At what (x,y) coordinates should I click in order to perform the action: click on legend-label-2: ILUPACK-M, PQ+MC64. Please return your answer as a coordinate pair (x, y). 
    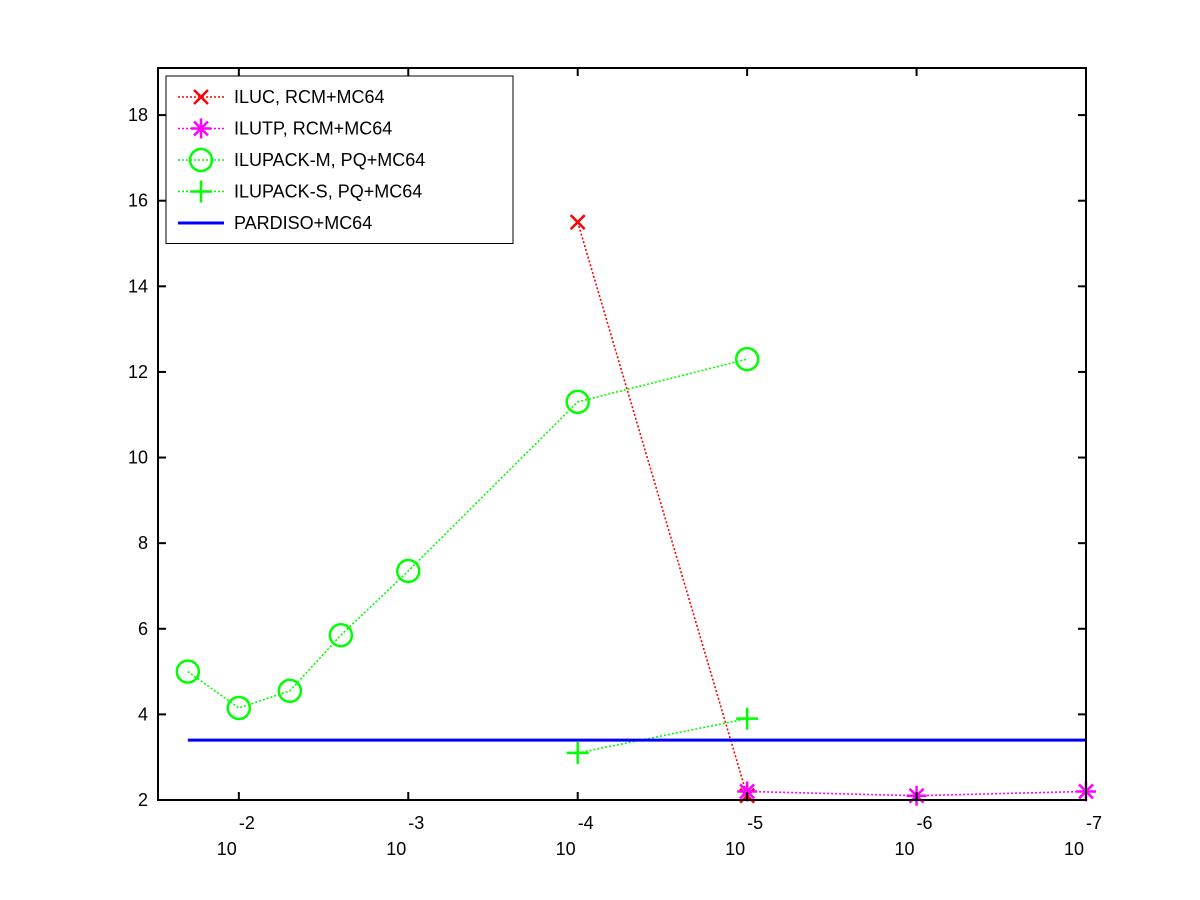
    Looking at the image, I should click on (329, 160).